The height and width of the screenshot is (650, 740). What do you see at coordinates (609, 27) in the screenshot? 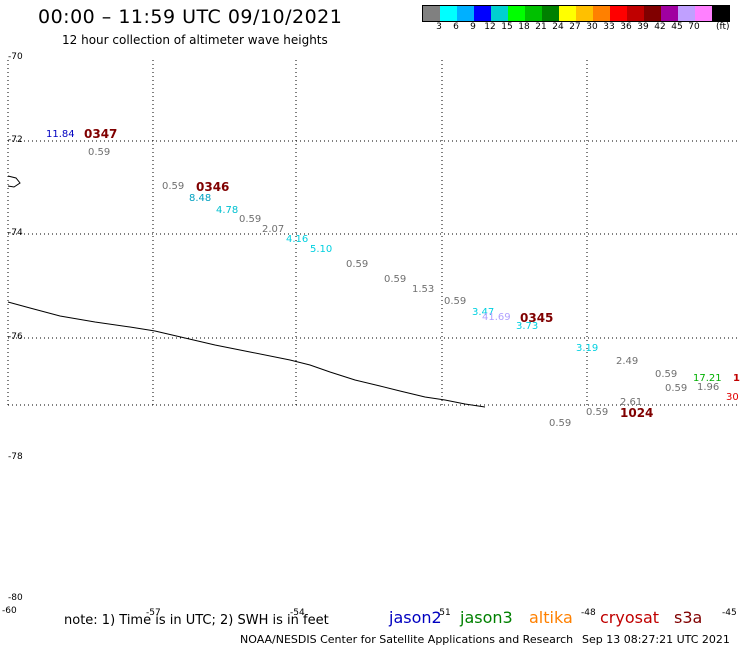
I see `legend-tick-label: 33` at bounding box center [609, 27].